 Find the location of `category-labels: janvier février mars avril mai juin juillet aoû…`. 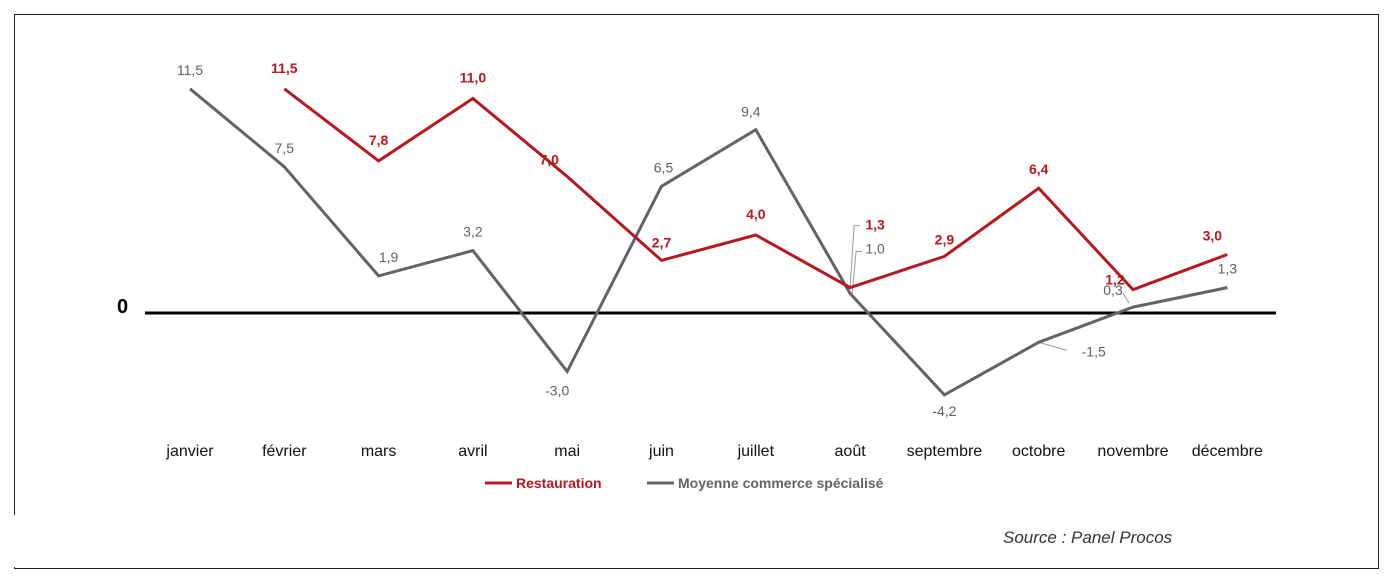

category-labels: janvier février mars avril mai juin juillet aoû… is located at coordinates (714, 451).